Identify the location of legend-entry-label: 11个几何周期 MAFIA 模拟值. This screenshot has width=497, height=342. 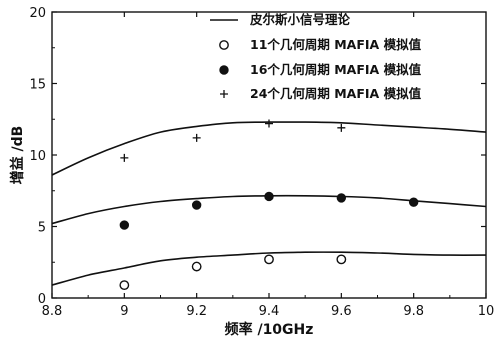
(336, 44).